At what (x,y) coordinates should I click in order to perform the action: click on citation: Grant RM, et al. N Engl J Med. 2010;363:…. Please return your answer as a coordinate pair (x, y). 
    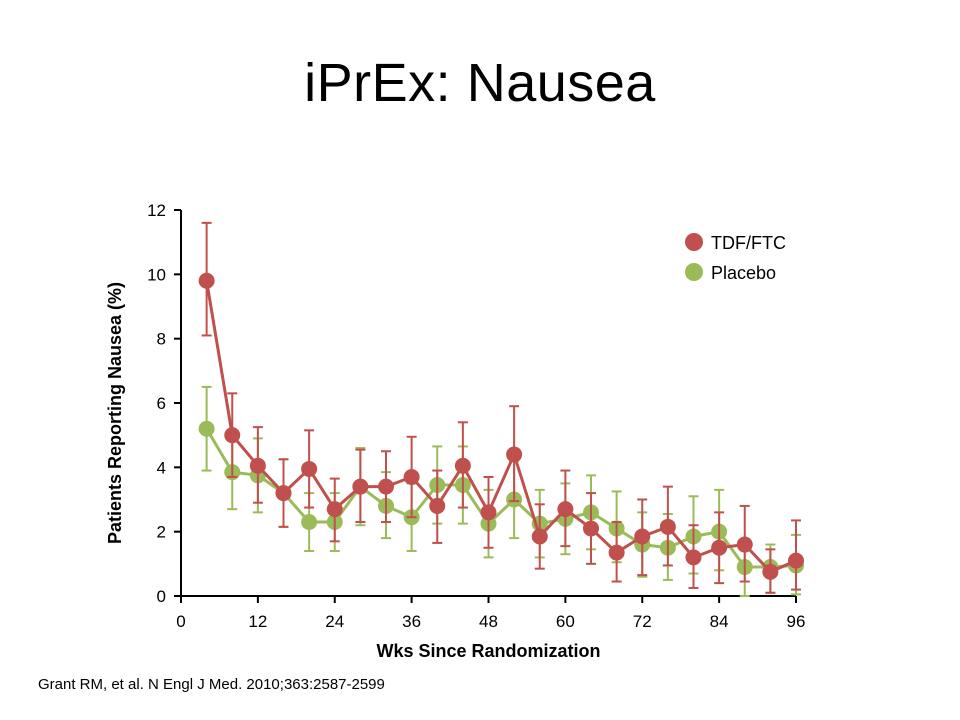
    Looking at the image, I should click on (211, 684).